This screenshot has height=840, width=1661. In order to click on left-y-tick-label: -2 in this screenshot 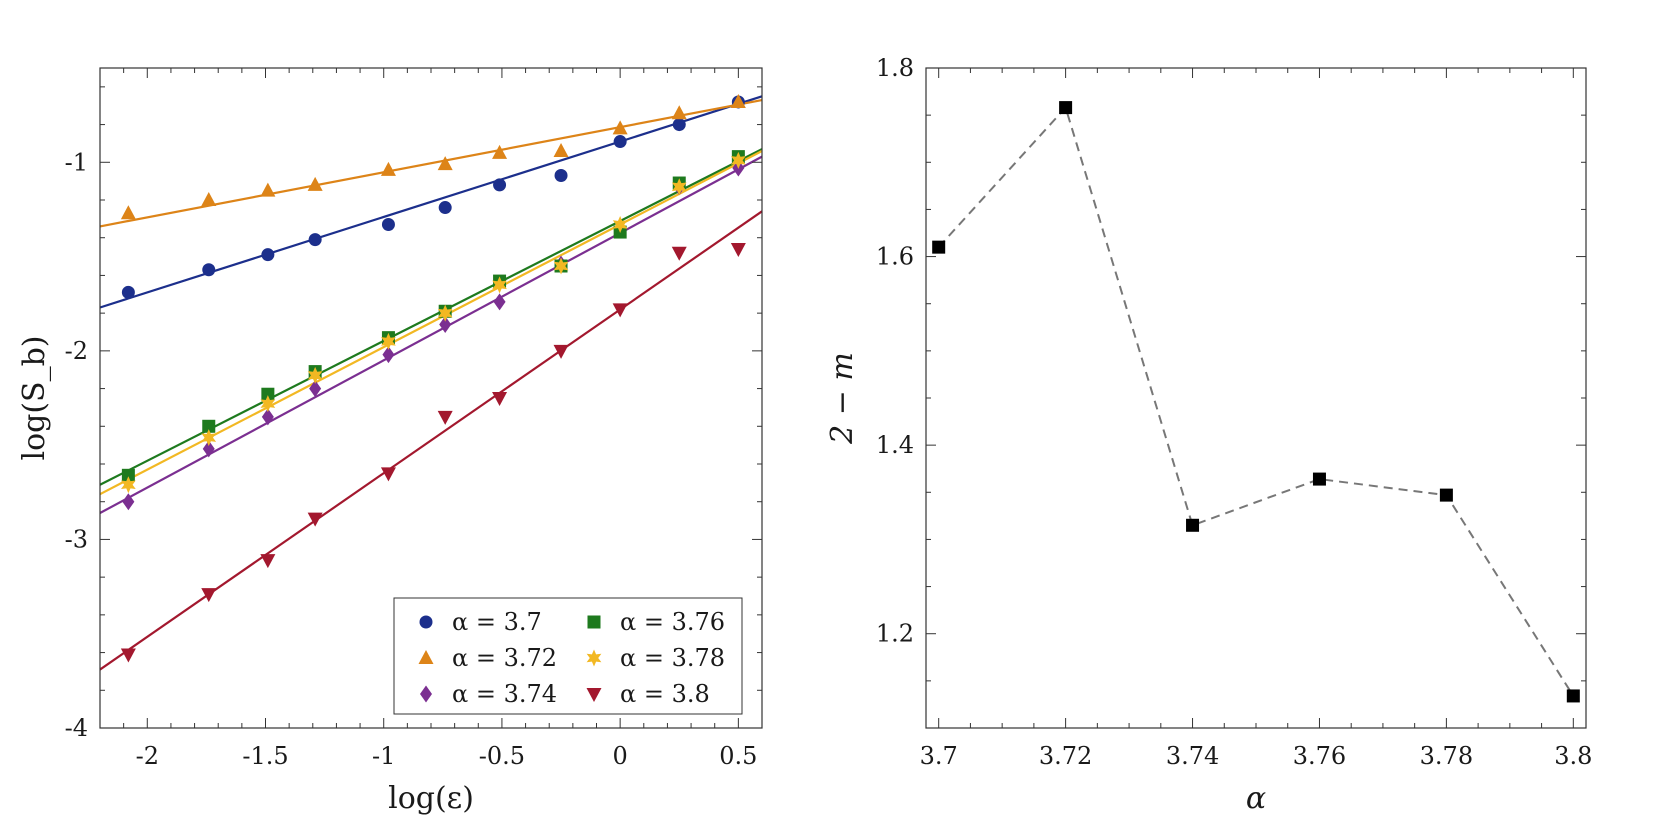, I will do `click(76, 351)`.